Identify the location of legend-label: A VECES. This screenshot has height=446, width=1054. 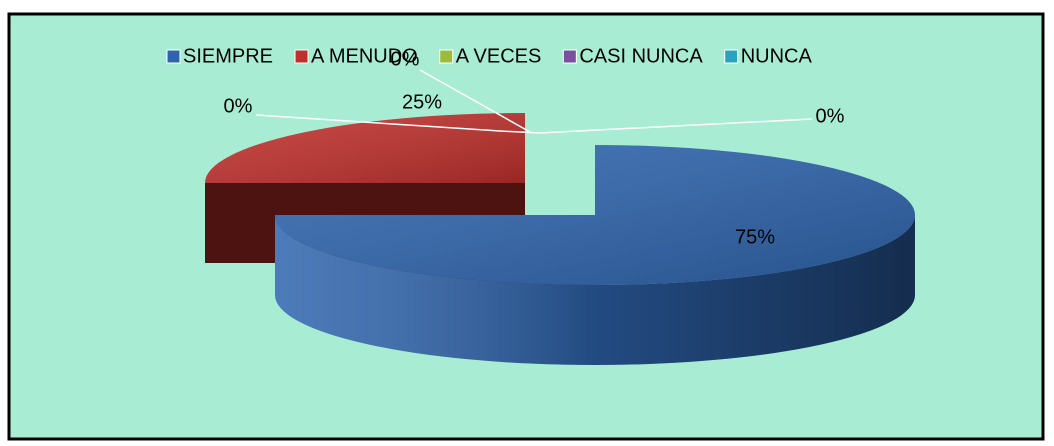
(499, 56).